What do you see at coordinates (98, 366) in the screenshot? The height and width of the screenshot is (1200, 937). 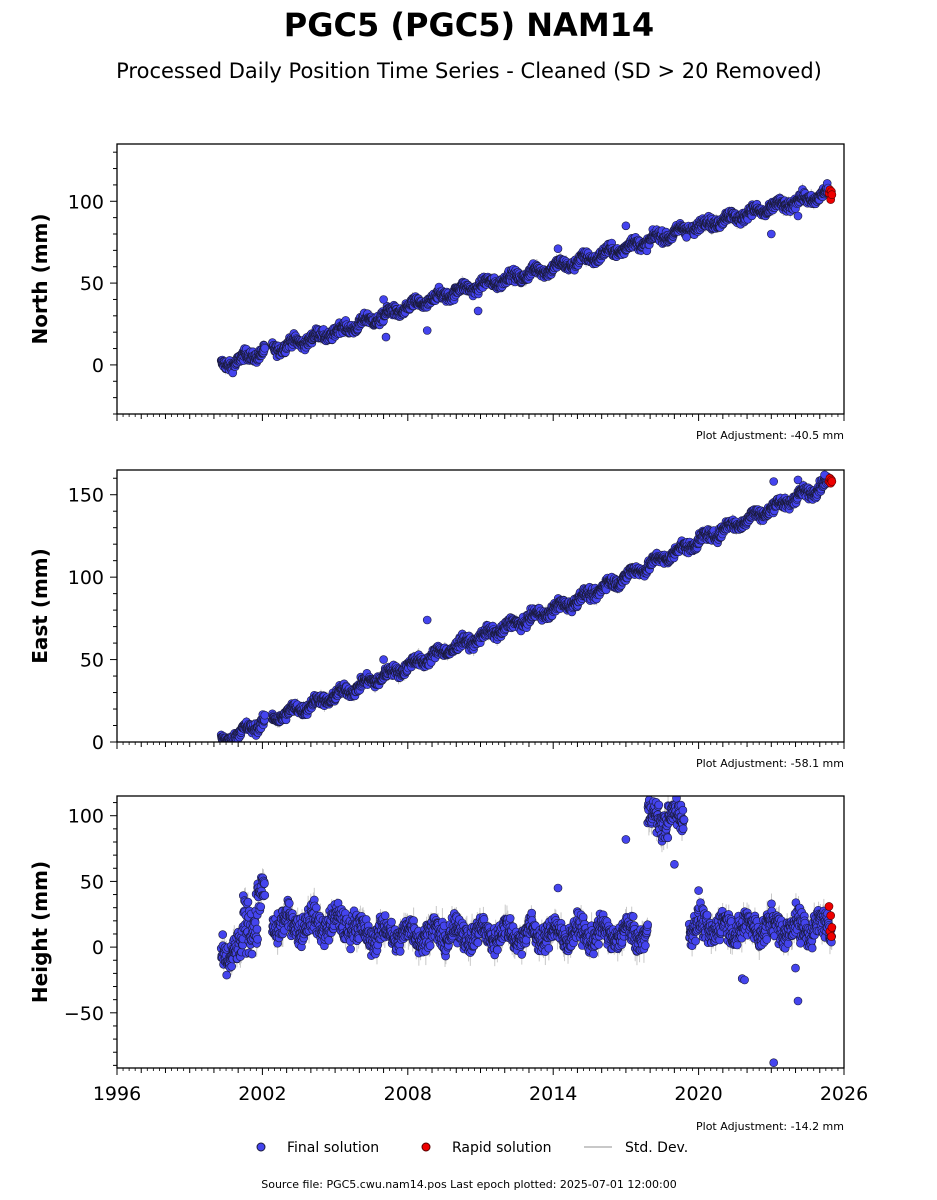 I see `y-tick-label: 0` at bounding box center [98, 366].